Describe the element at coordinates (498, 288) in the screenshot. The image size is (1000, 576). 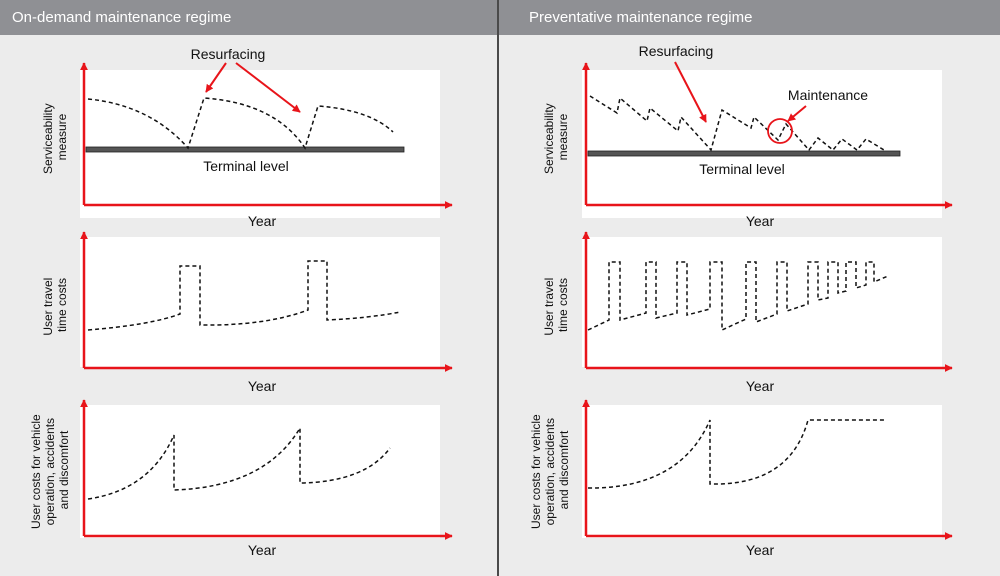
I see `column-divider` at that location.